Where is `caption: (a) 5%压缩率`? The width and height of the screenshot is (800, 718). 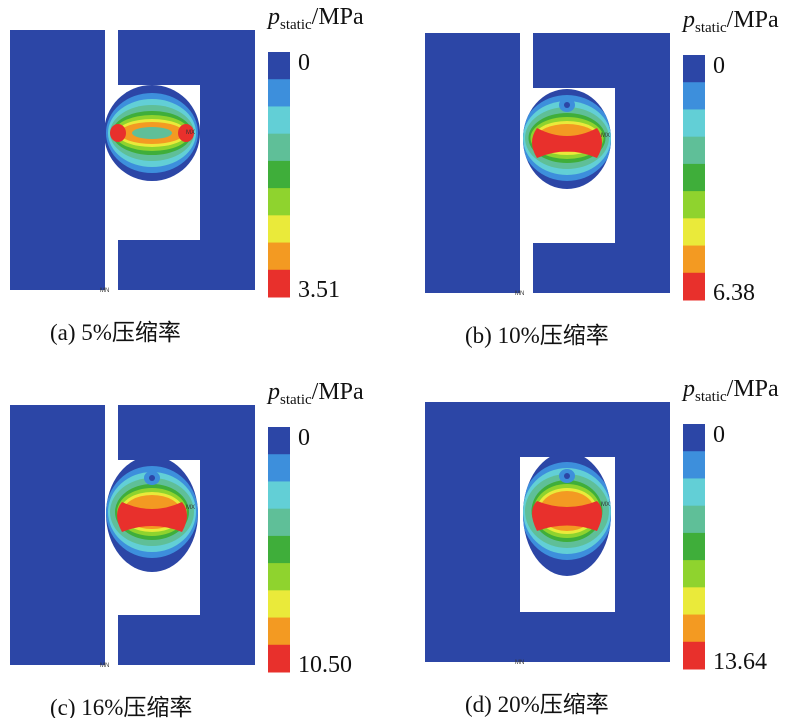
caption: (a) 5%压缩率 is located at coordinates (115, 332).